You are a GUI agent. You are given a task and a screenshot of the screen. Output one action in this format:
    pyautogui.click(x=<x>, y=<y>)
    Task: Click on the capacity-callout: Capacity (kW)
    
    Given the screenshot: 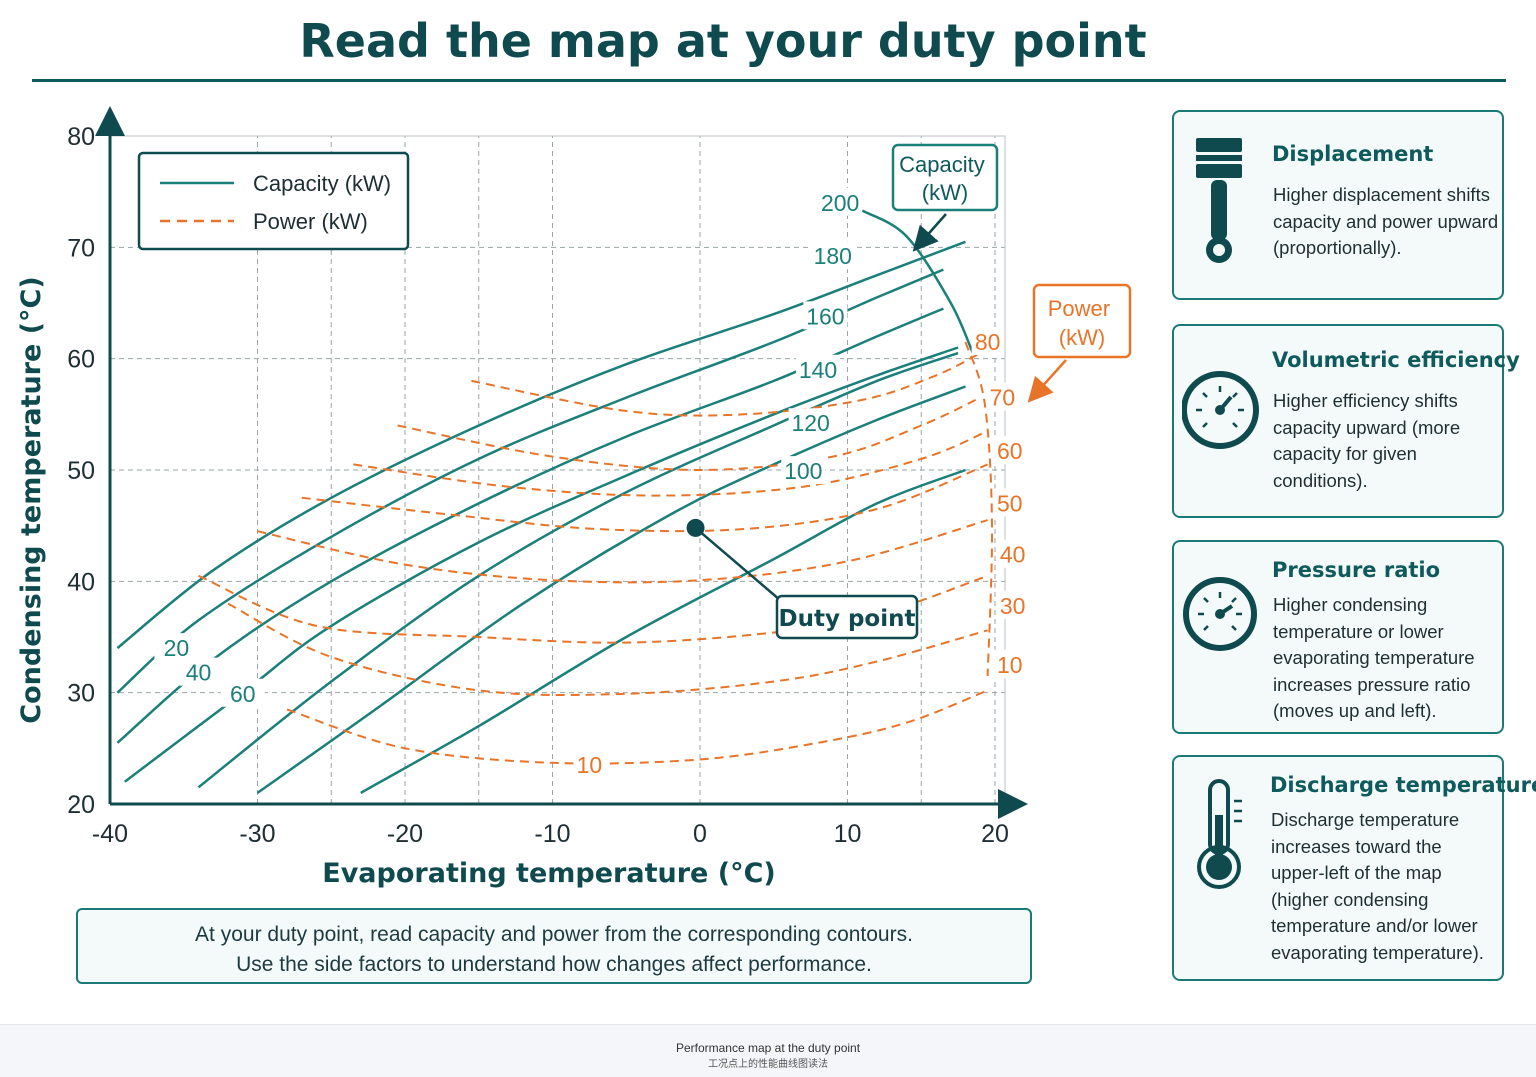 What is the action you would take?
    pyautogui.click(x=945, y=197)
    